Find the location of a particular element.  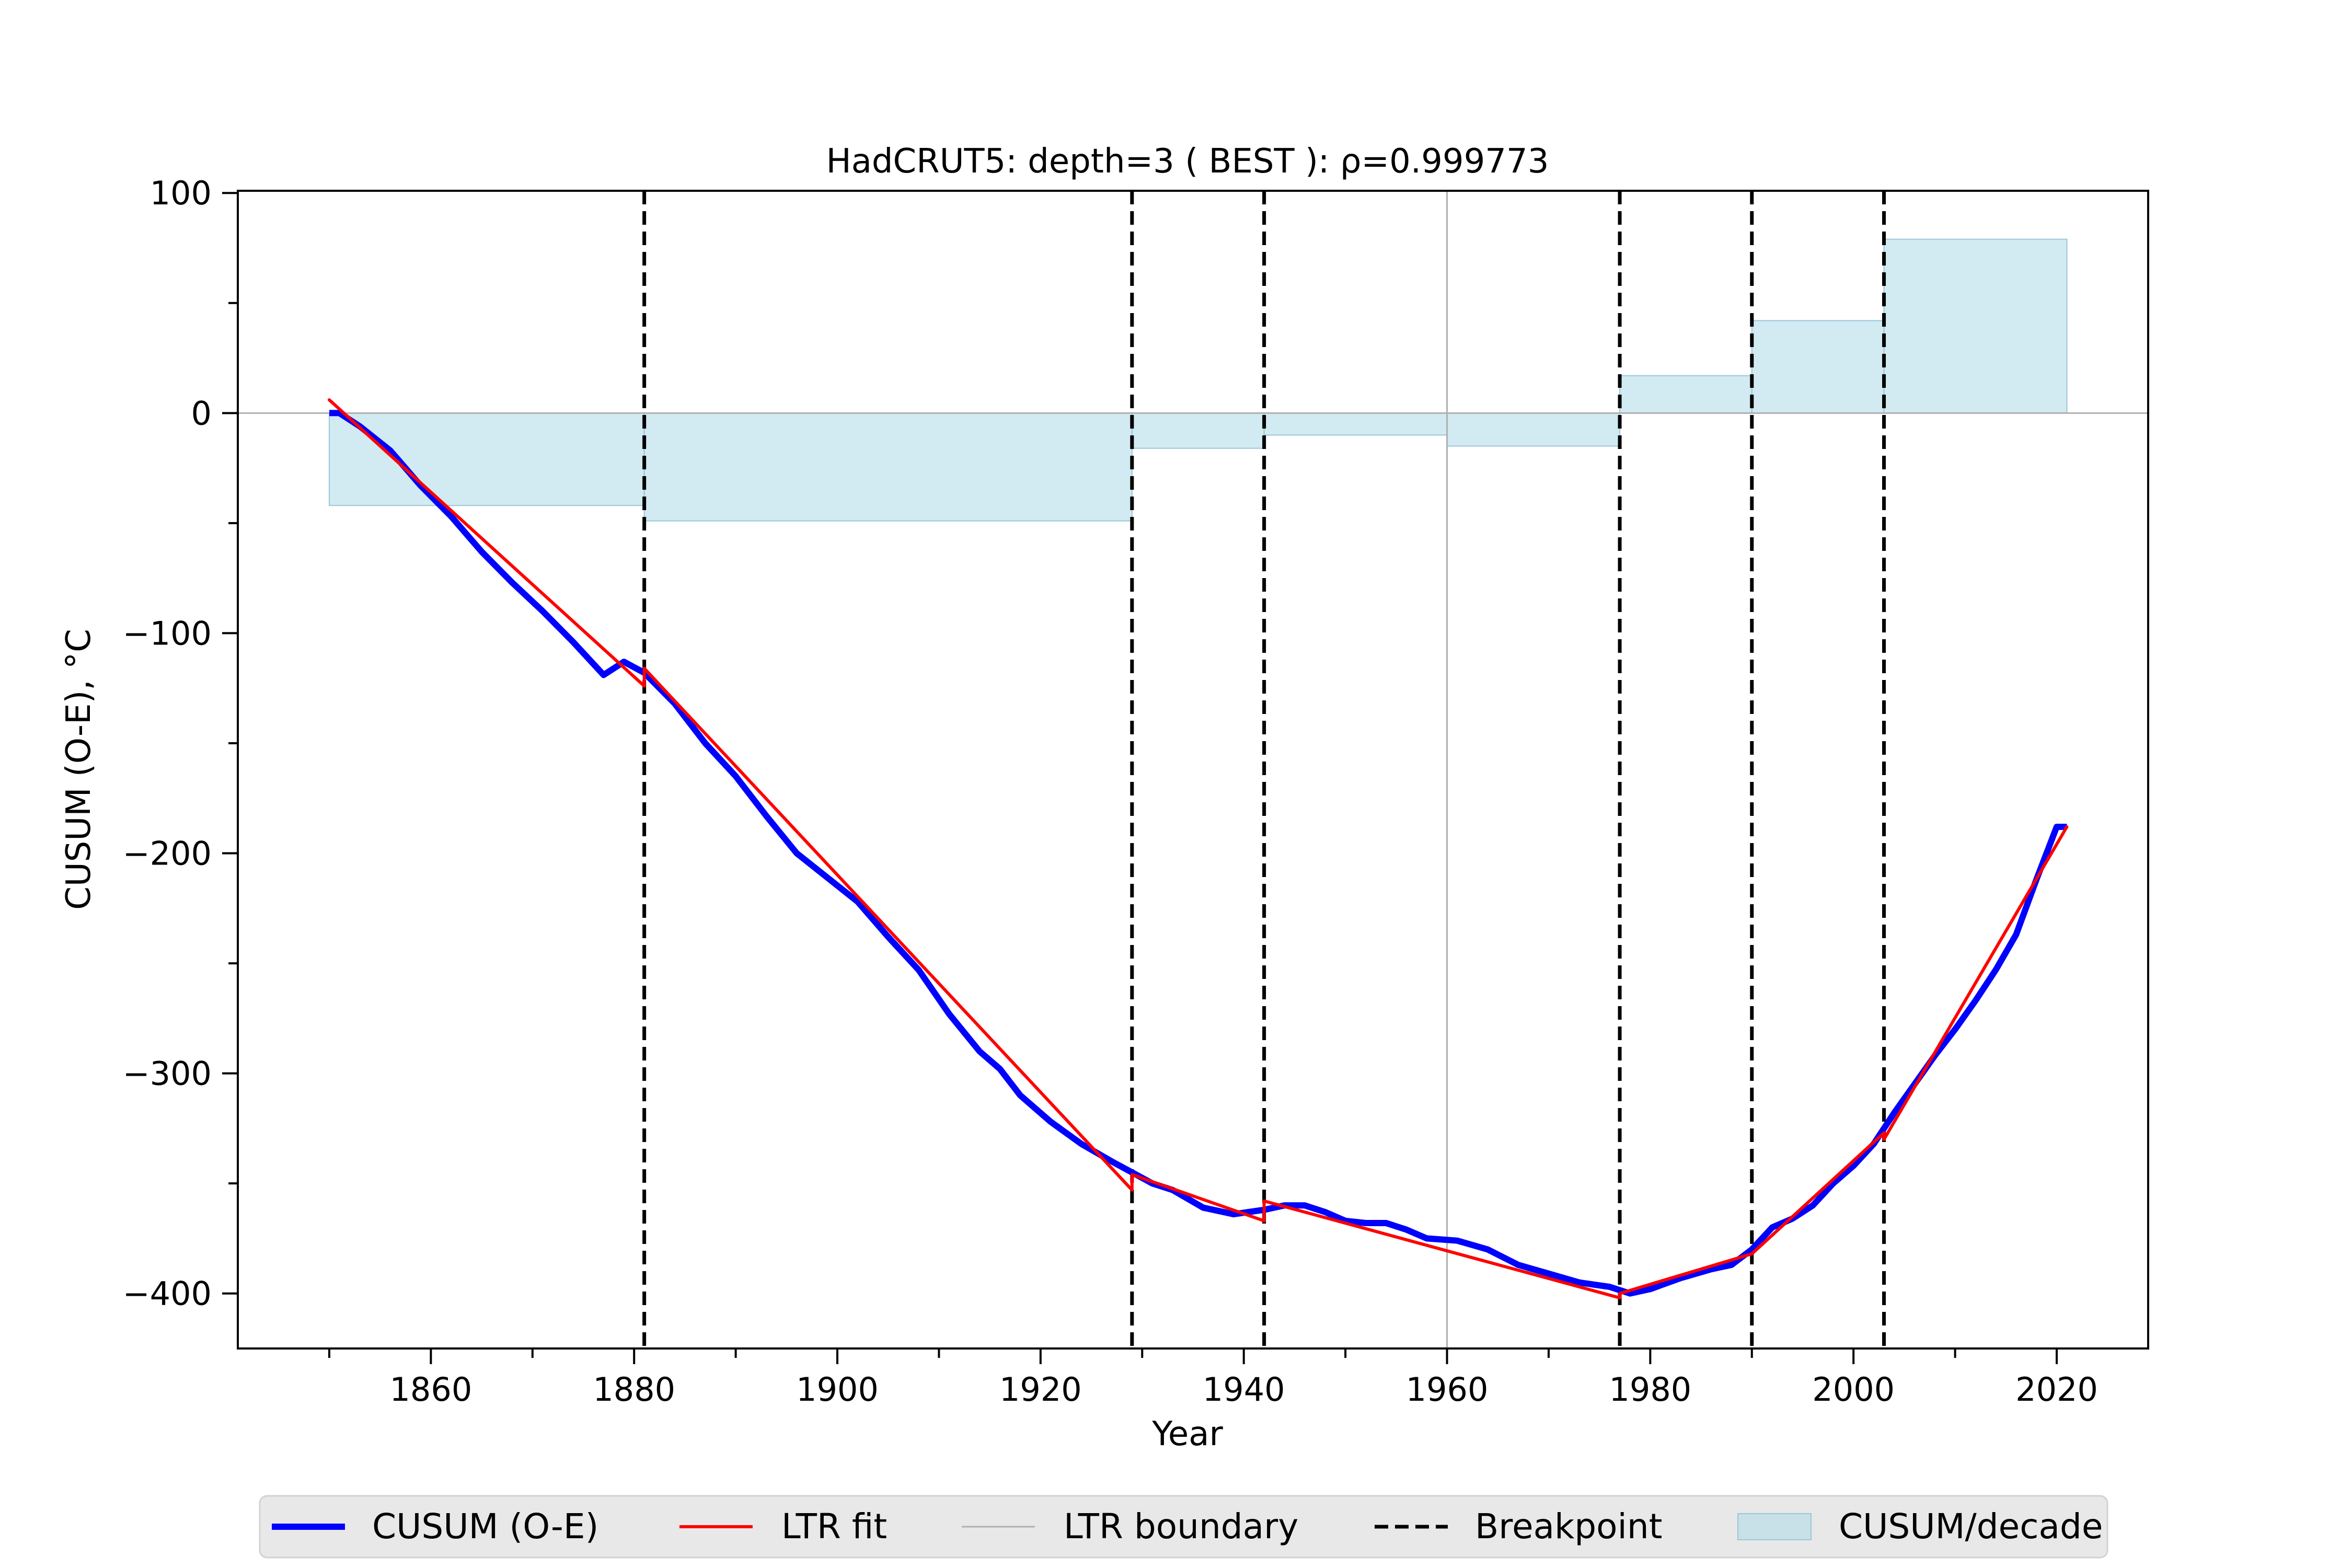

cusum-per-decade-bars is located at coordinates (1198, 380).